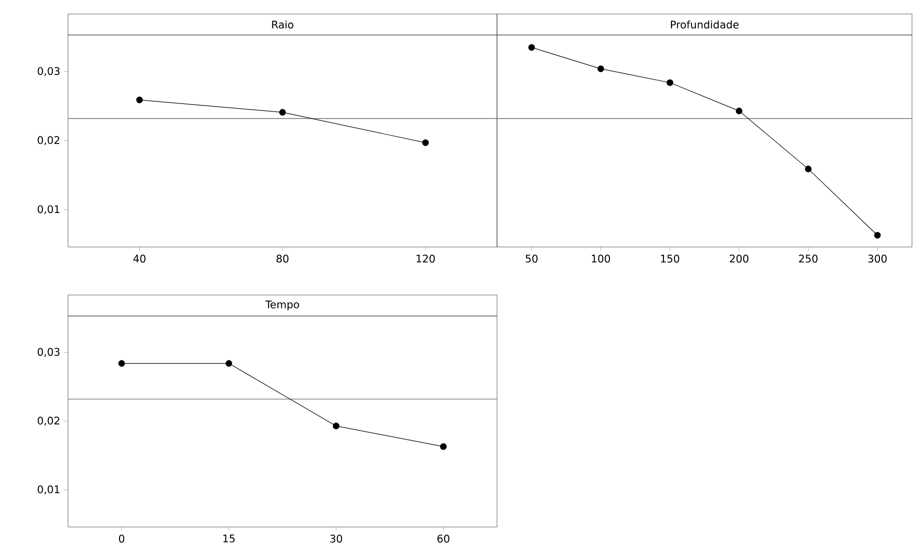  Describe the element at coordinates (704, 24) in the screenshot. I see `chart-title: Profundidade` at that location.